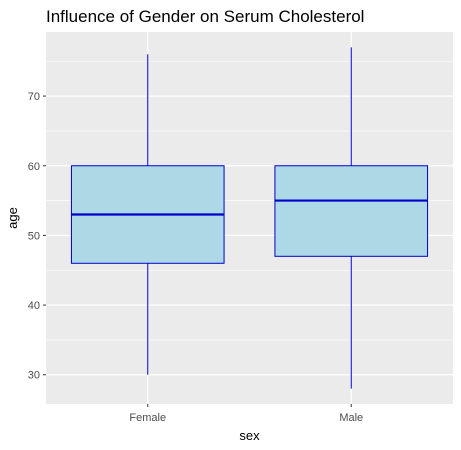 This screenshot has height=450, width=461. I want to click on x-tick-label: Female, so click(147, 418).